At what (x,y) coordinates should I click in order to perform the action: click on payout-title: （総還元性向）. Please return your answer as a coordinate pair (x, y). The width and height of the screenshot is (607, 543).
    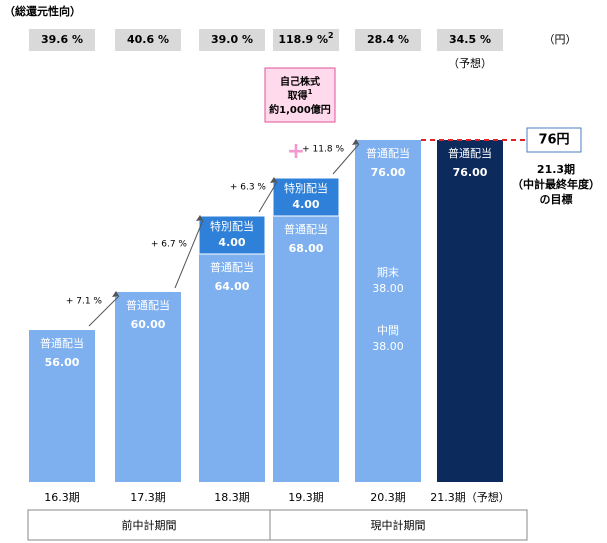
    Looking at the image, I should click on (42, 11).